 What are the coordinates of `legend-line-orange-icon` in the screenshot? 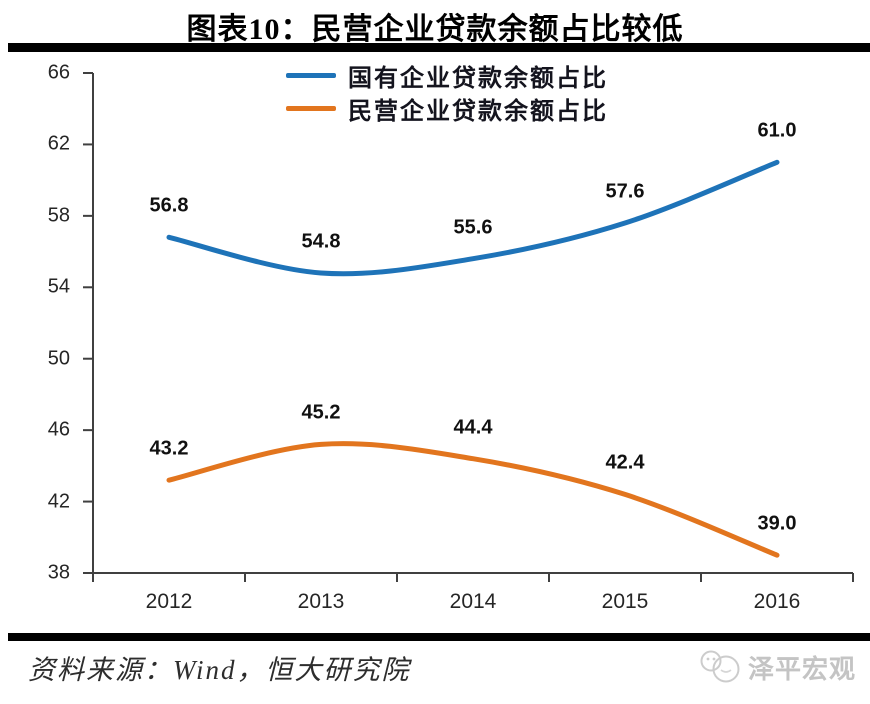 It's located at (311, 108).